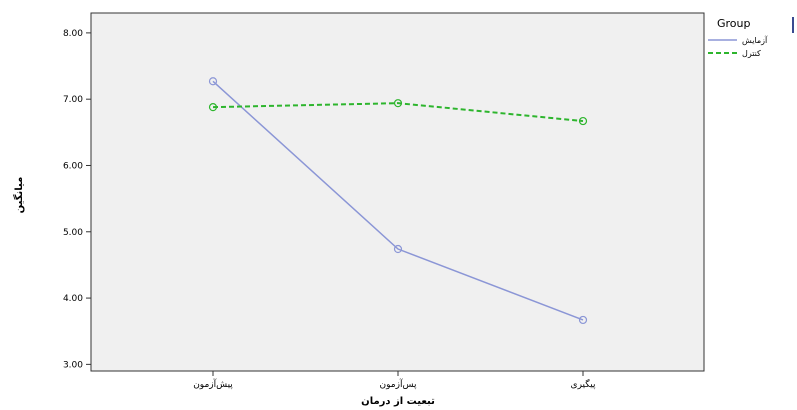 Image resolution: width=797 pixels, height=410 pixels. I want to click on x-tick-label: پیش‌آزمون, so click(213, 384).